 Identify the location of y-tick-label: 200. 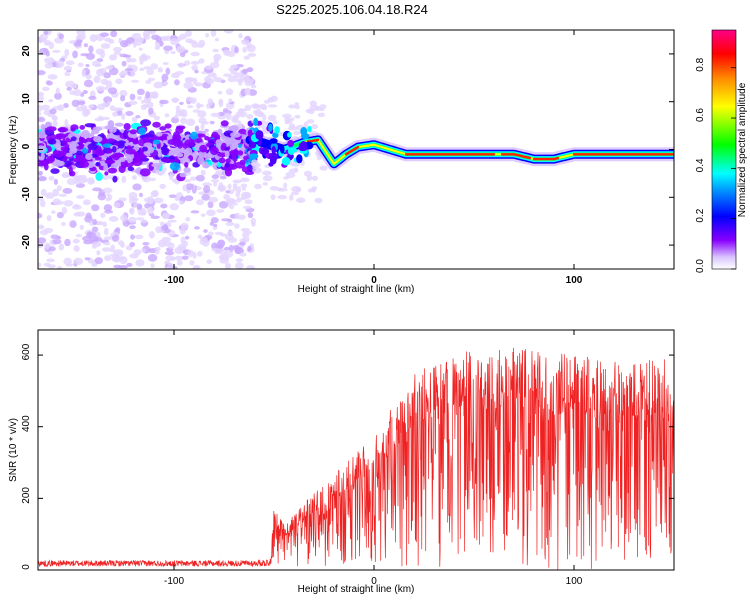
(26, 495).